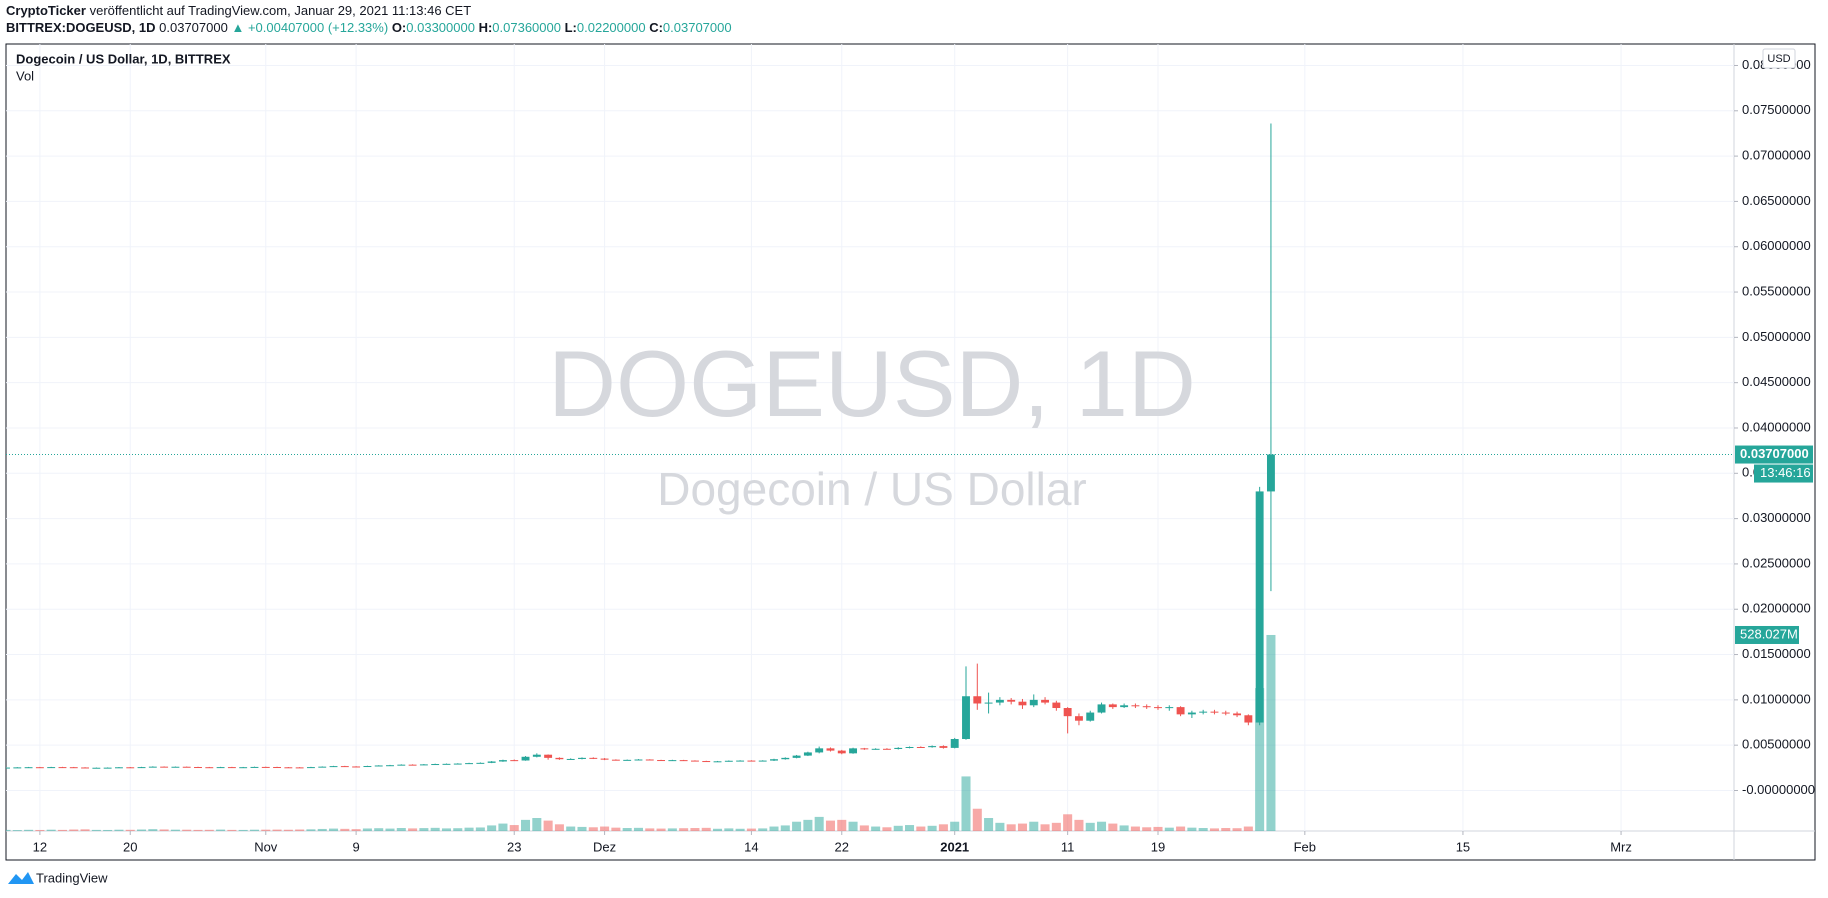 The width and height of the screenshot is (1828, 898). What do you see at coordinates (1776, 562) in the screenshot?
I see `y-tick-label: 0.02500000` at bounding box center [1776, 562].